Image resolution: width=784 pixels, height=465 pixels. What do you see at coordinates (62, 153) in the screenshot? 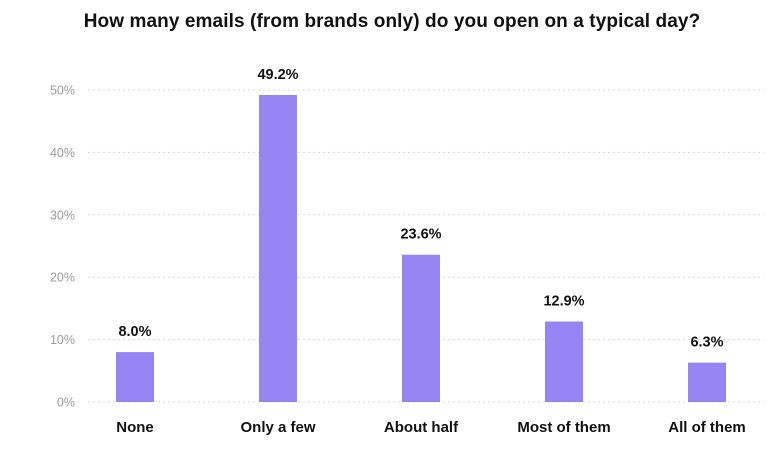
I see `y-tick-label: 40%` at bounding box center [62, 153].